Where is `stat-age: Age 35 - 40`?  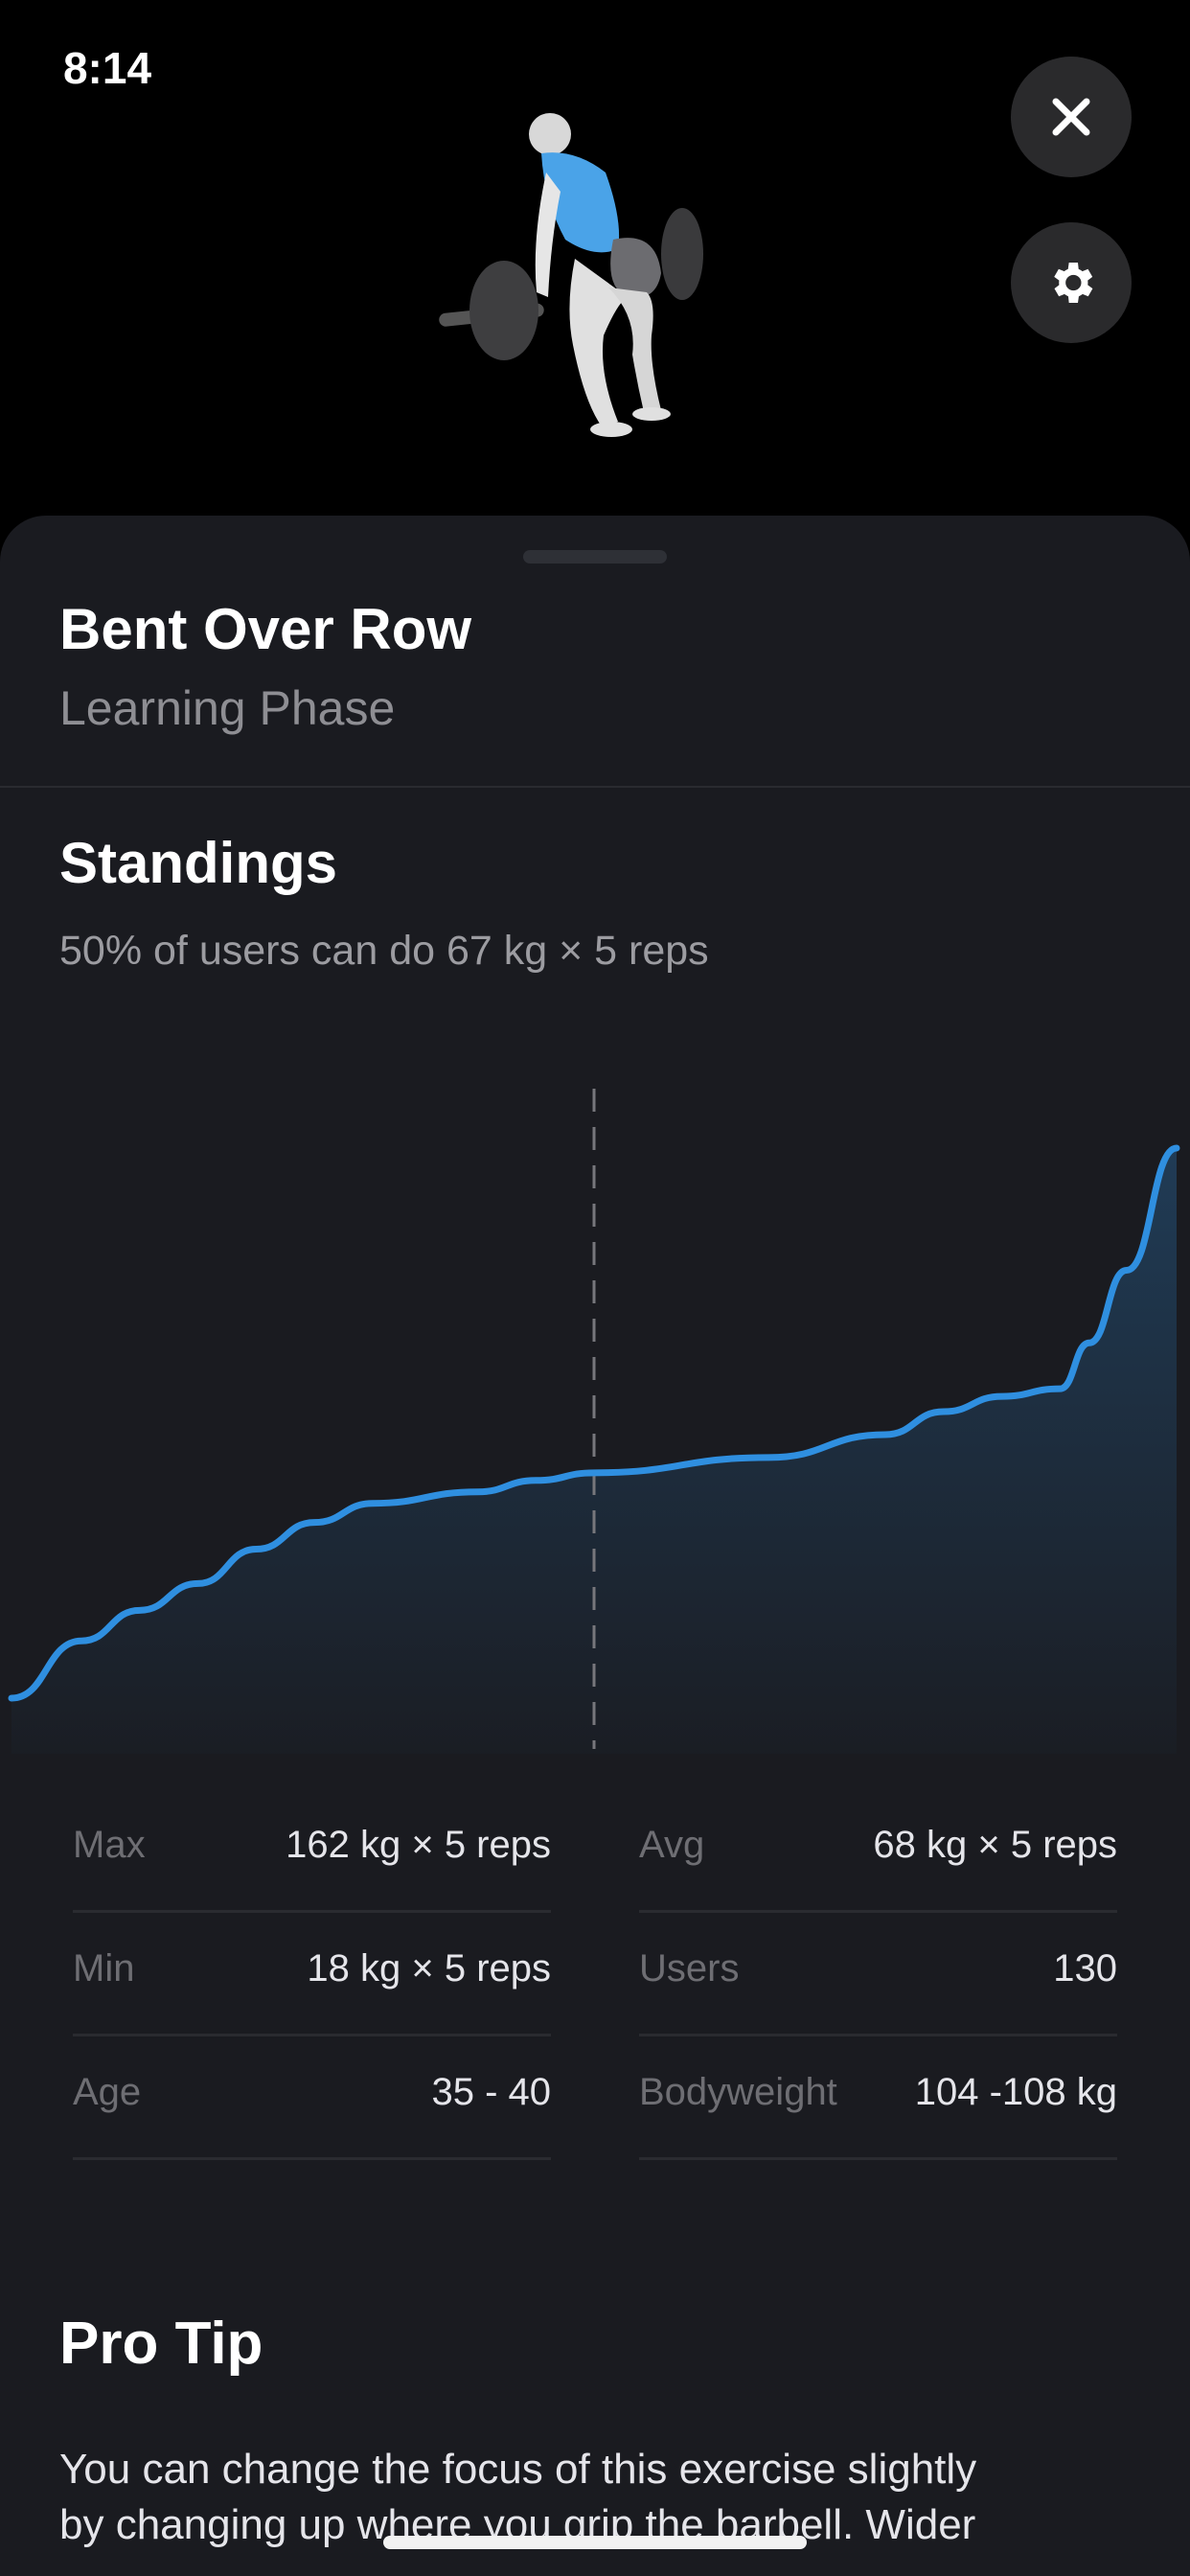 stat-age: Age 35 - 40 is located at coordinates (312, 2098).